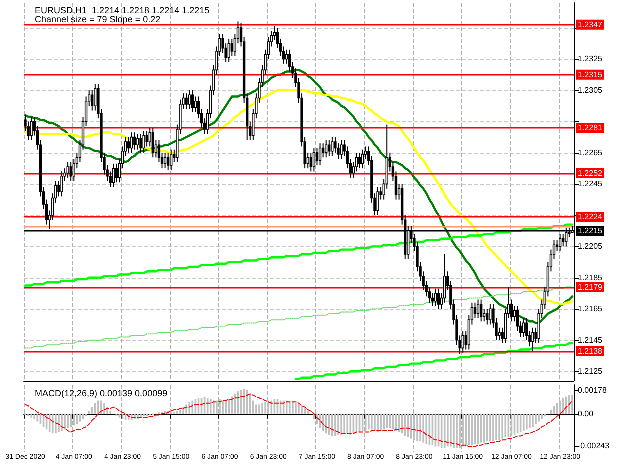 The width and height of the screenshot is (620, 465). Describe the element at coordinates (591, 247) in the screenshot. I see `y-tick-label: 1.2205` at that location.